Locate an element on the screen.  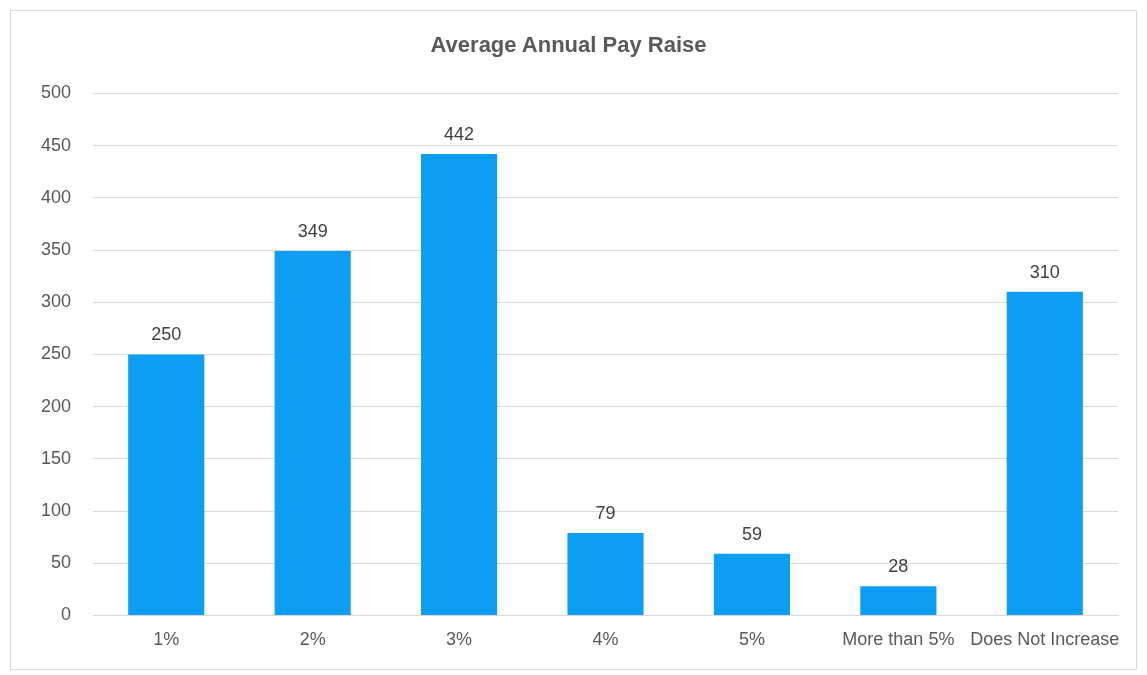
x-tick-label: 4% is located at coordinates (605, 639).